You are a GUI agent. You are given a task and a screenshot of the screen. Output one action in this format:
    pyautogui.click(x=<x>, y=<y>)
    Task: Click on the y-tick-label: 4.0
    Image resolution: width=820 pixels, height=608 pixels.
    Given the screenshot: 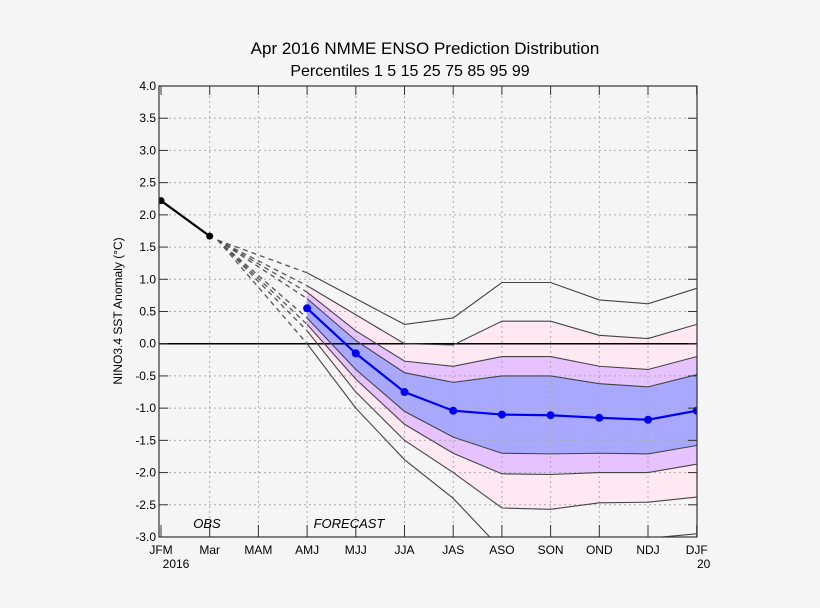 What is the action you would take?
    pyautogui.click(x=147, y=86)
    